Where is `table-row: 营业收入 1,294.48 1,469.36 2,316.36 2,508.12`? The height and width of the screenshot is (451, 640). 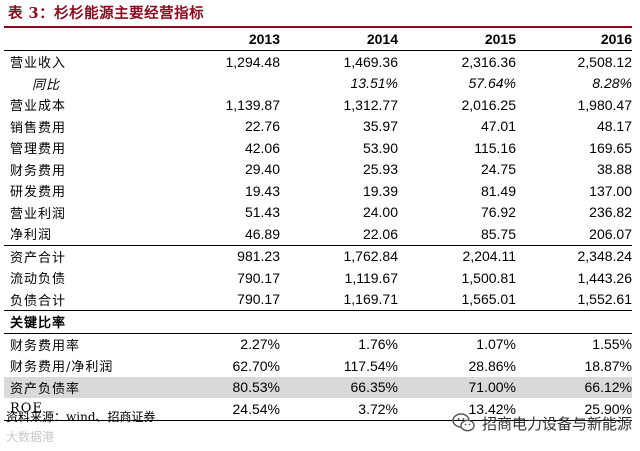
table-row: 营业收入 1,294.48 1,469.36 2,316.36 2,508.12 is located at coordinates (318, 62).